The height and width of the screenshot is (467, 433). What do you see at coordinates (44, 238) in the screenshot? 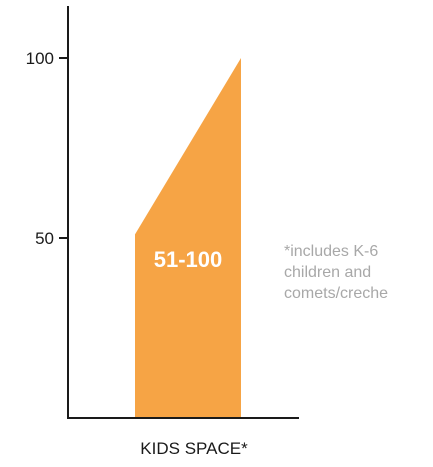
I see `y-tick-label-50: 50` at bounding box center [44, 238].